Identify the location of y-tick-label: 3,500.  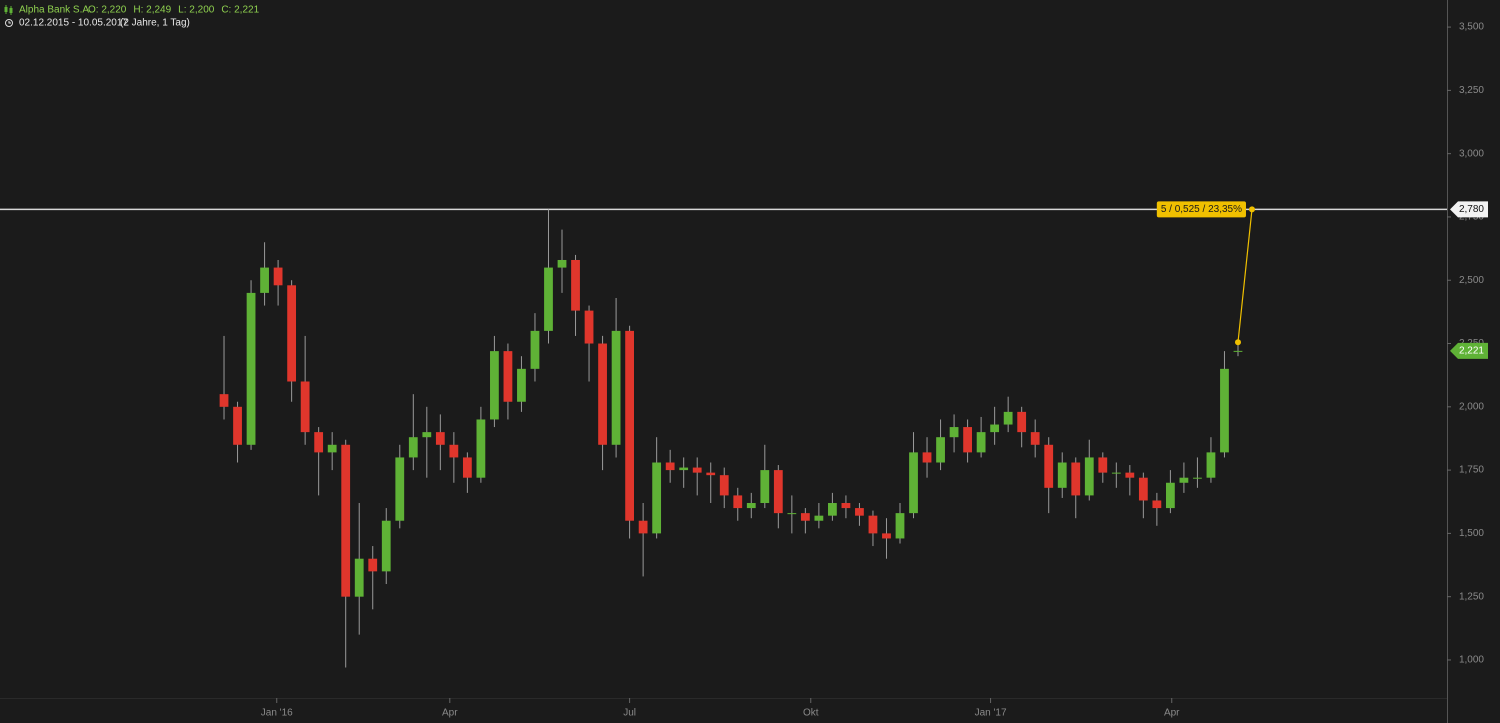
(1471, 27).